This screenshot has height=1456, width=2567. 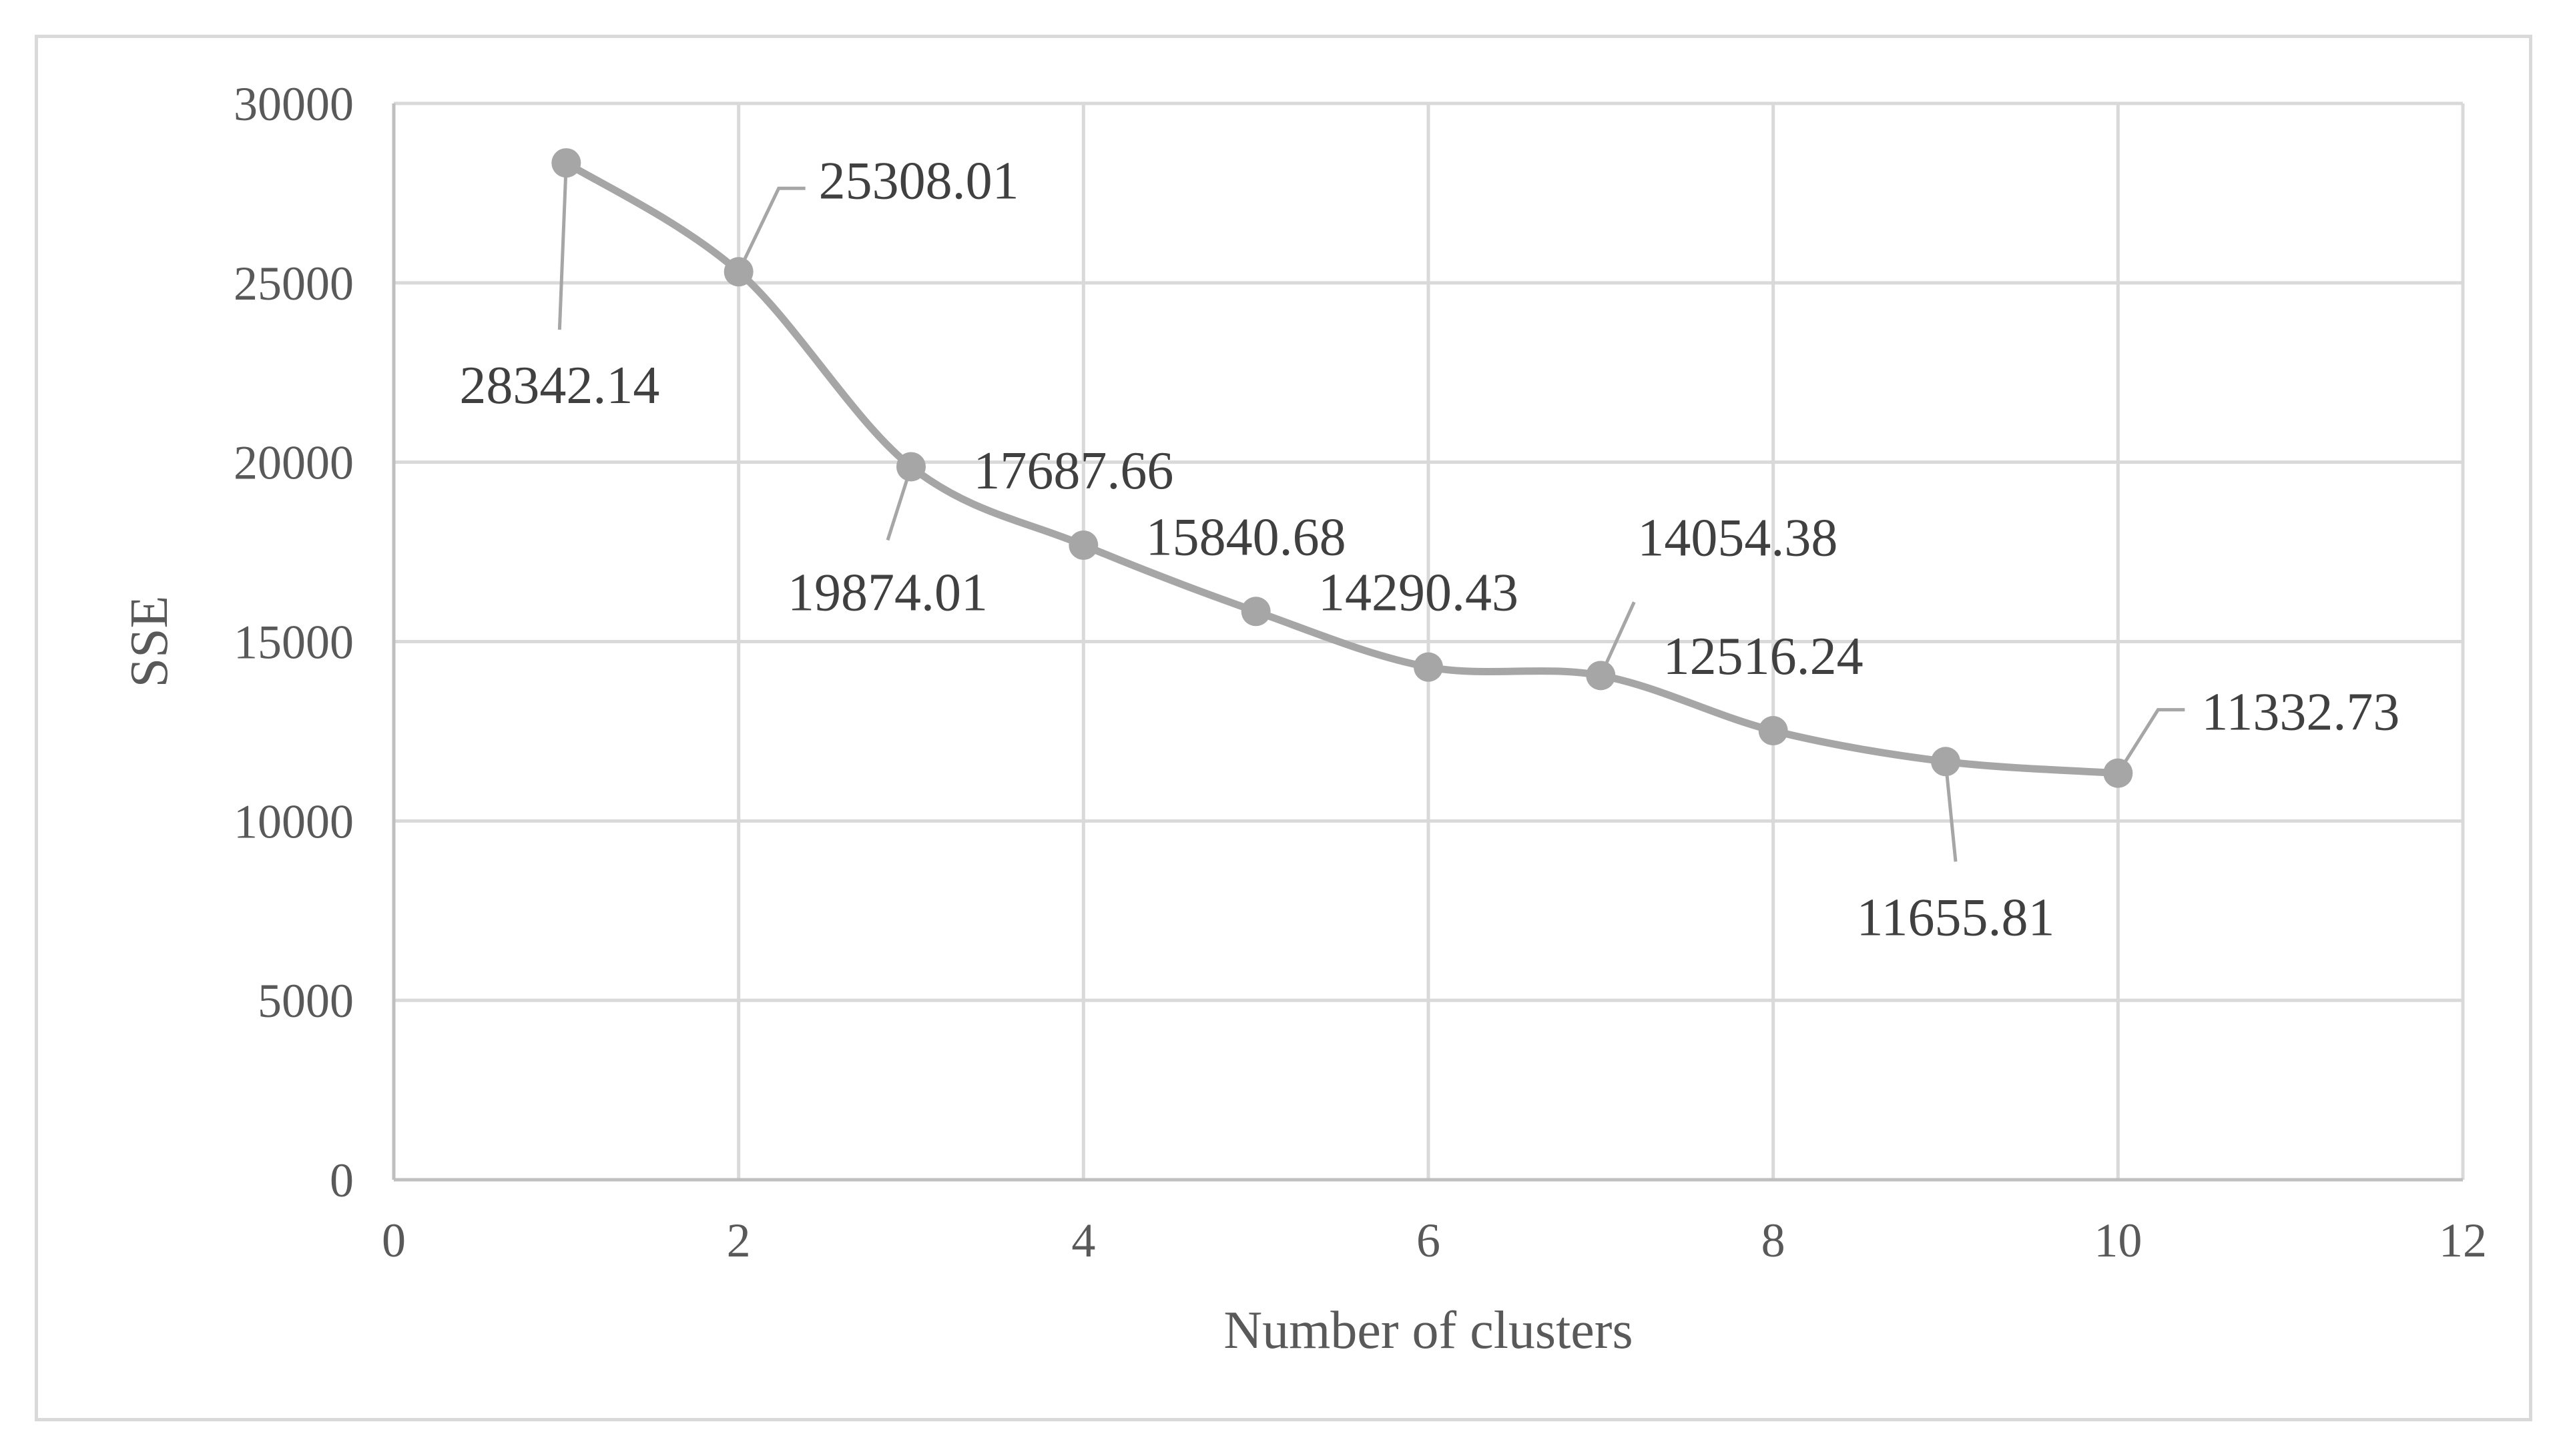 What do you see at coordinates (1763, 656) in the screenshot?
I see `data-label: 12516.24` at bounding box center [1763, 656].